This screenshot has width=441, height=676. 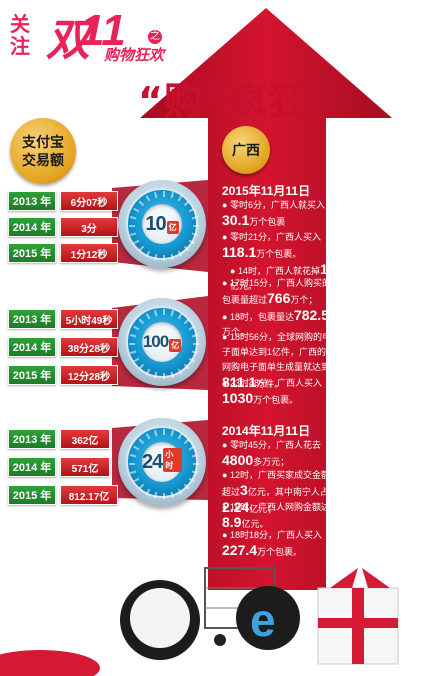 I want to click on header-eleven: 11, so click(x=103, y=30).